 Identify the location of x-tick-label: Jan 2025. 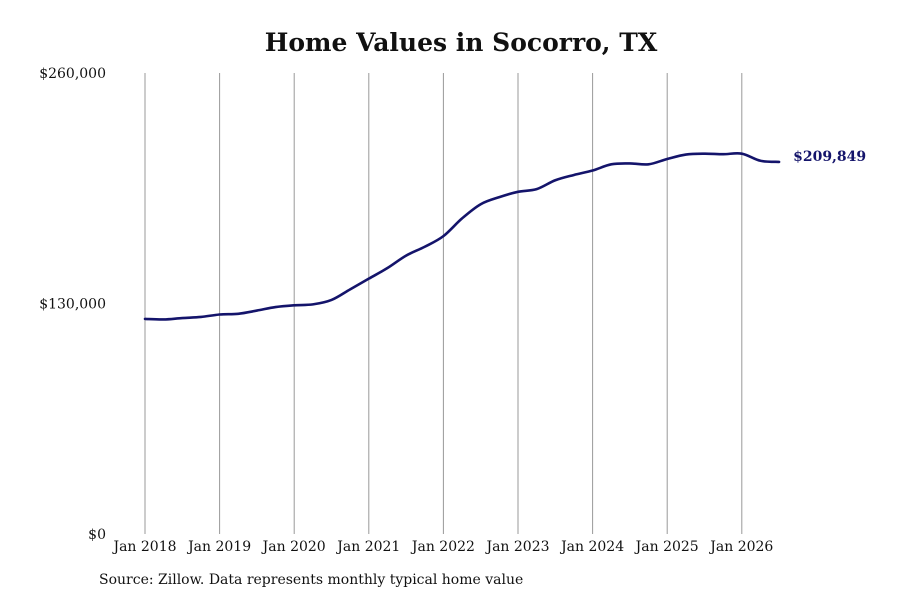
(666, 547).